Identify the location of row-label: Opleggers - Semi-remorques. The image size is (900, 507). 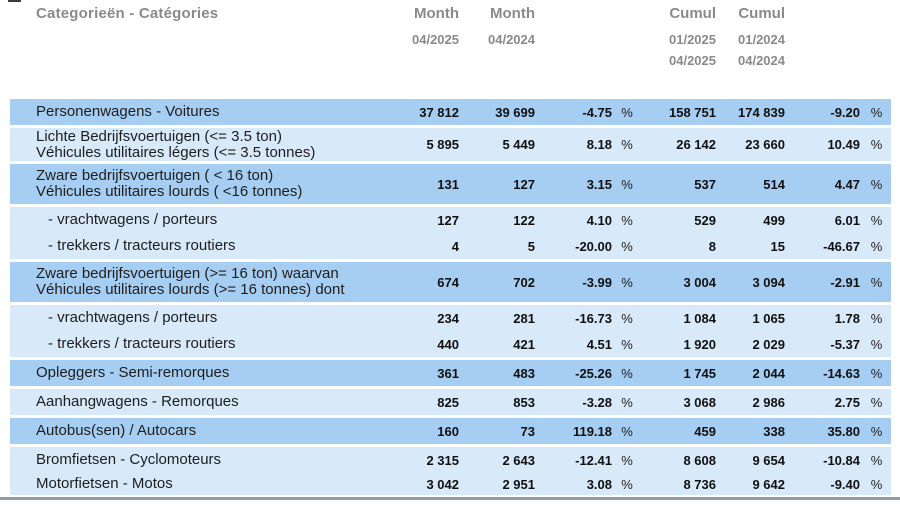
(192, 373).